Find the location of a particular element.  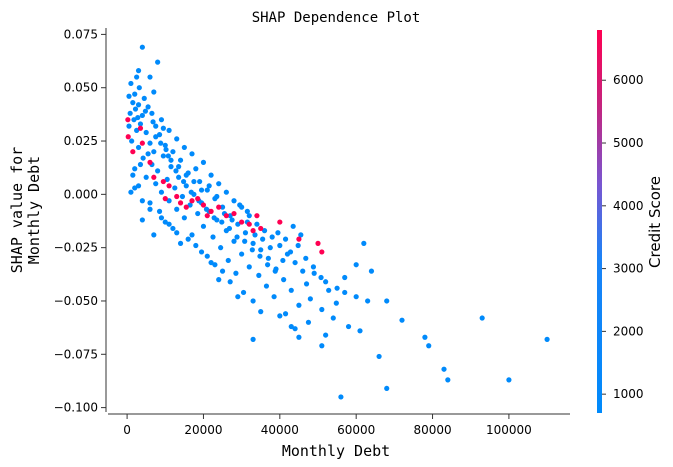

colorbar-label: Credit Score is located at coordinates (655, 222).